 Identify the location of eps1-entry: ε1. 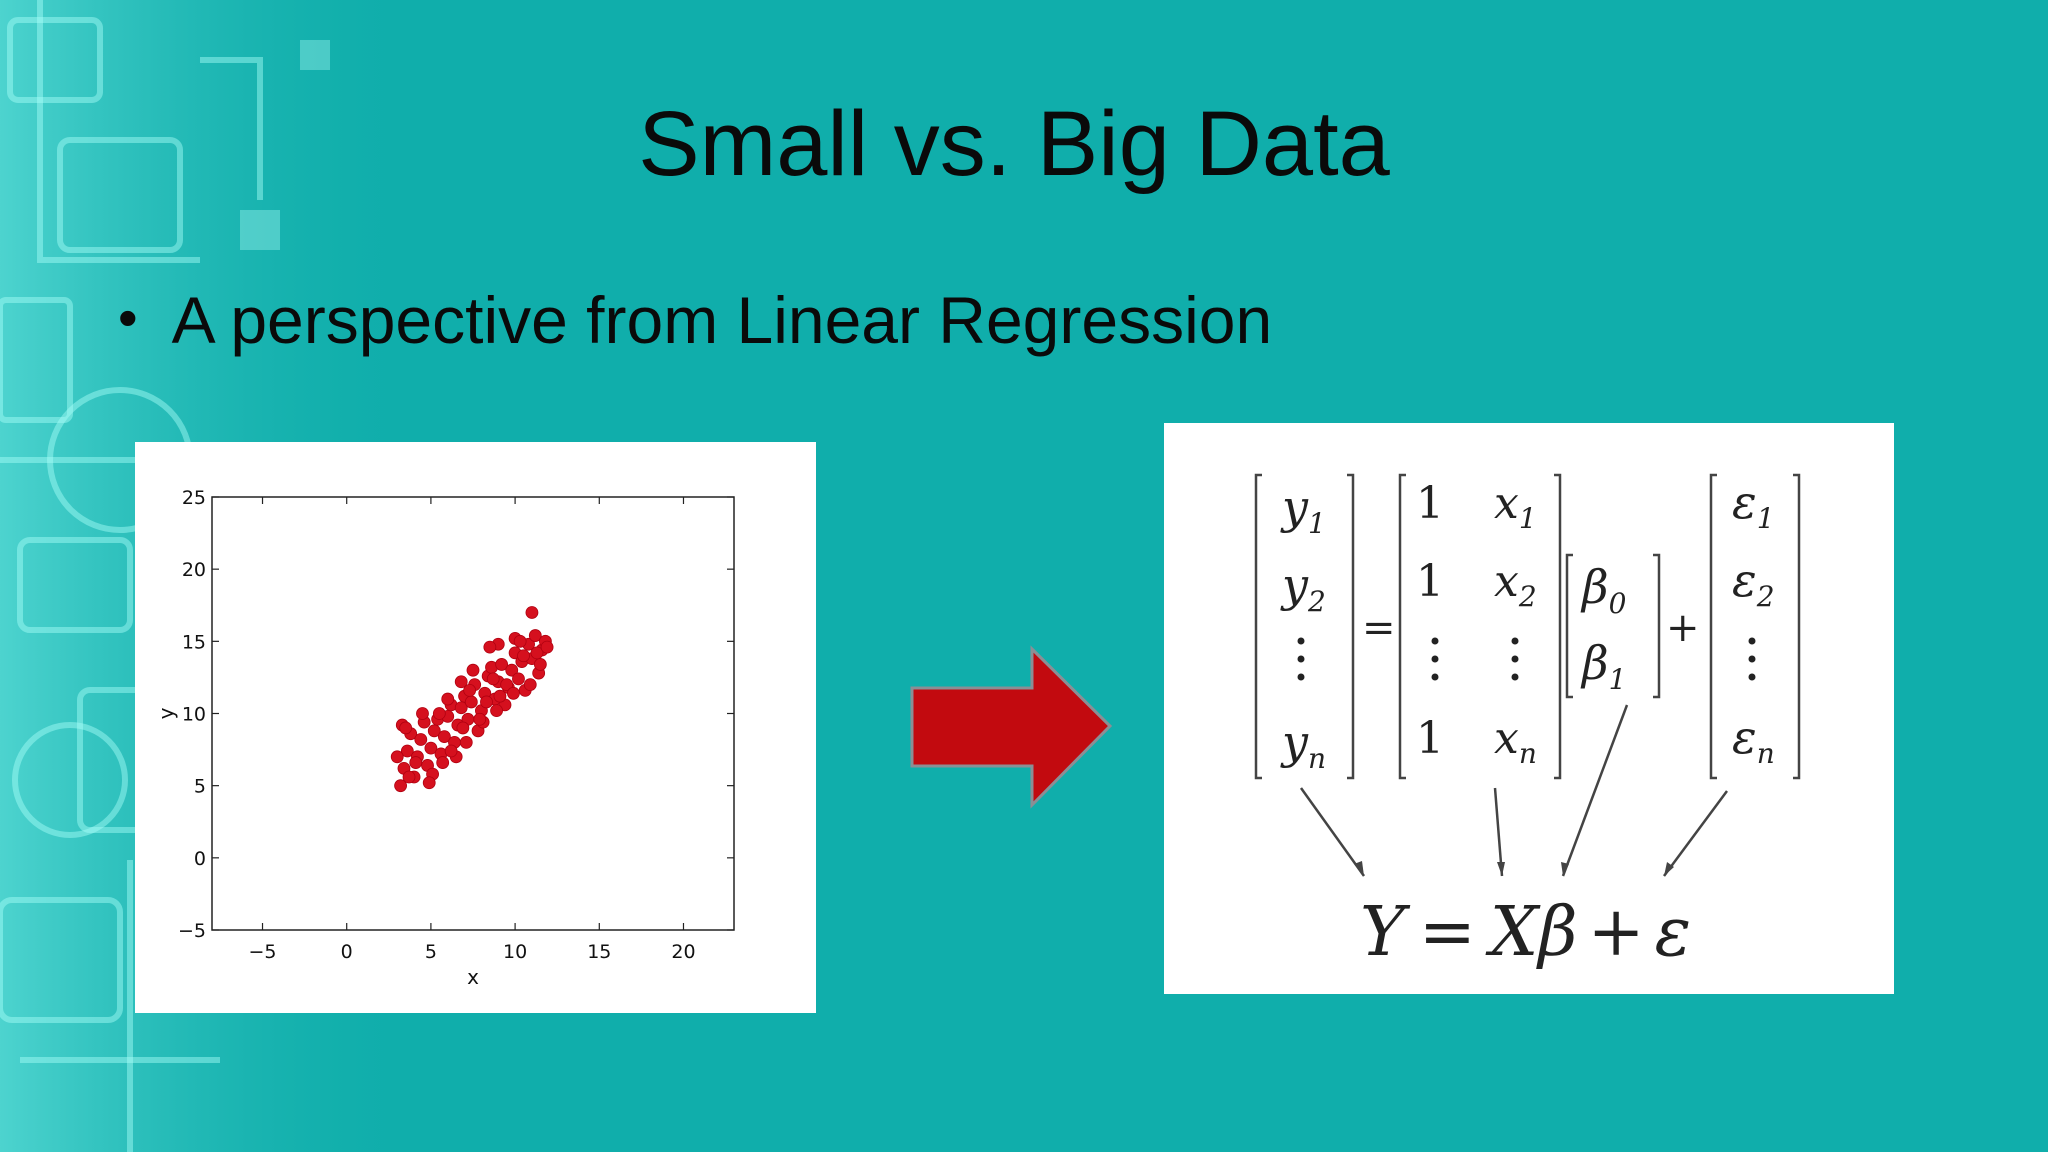
(1753, 505).